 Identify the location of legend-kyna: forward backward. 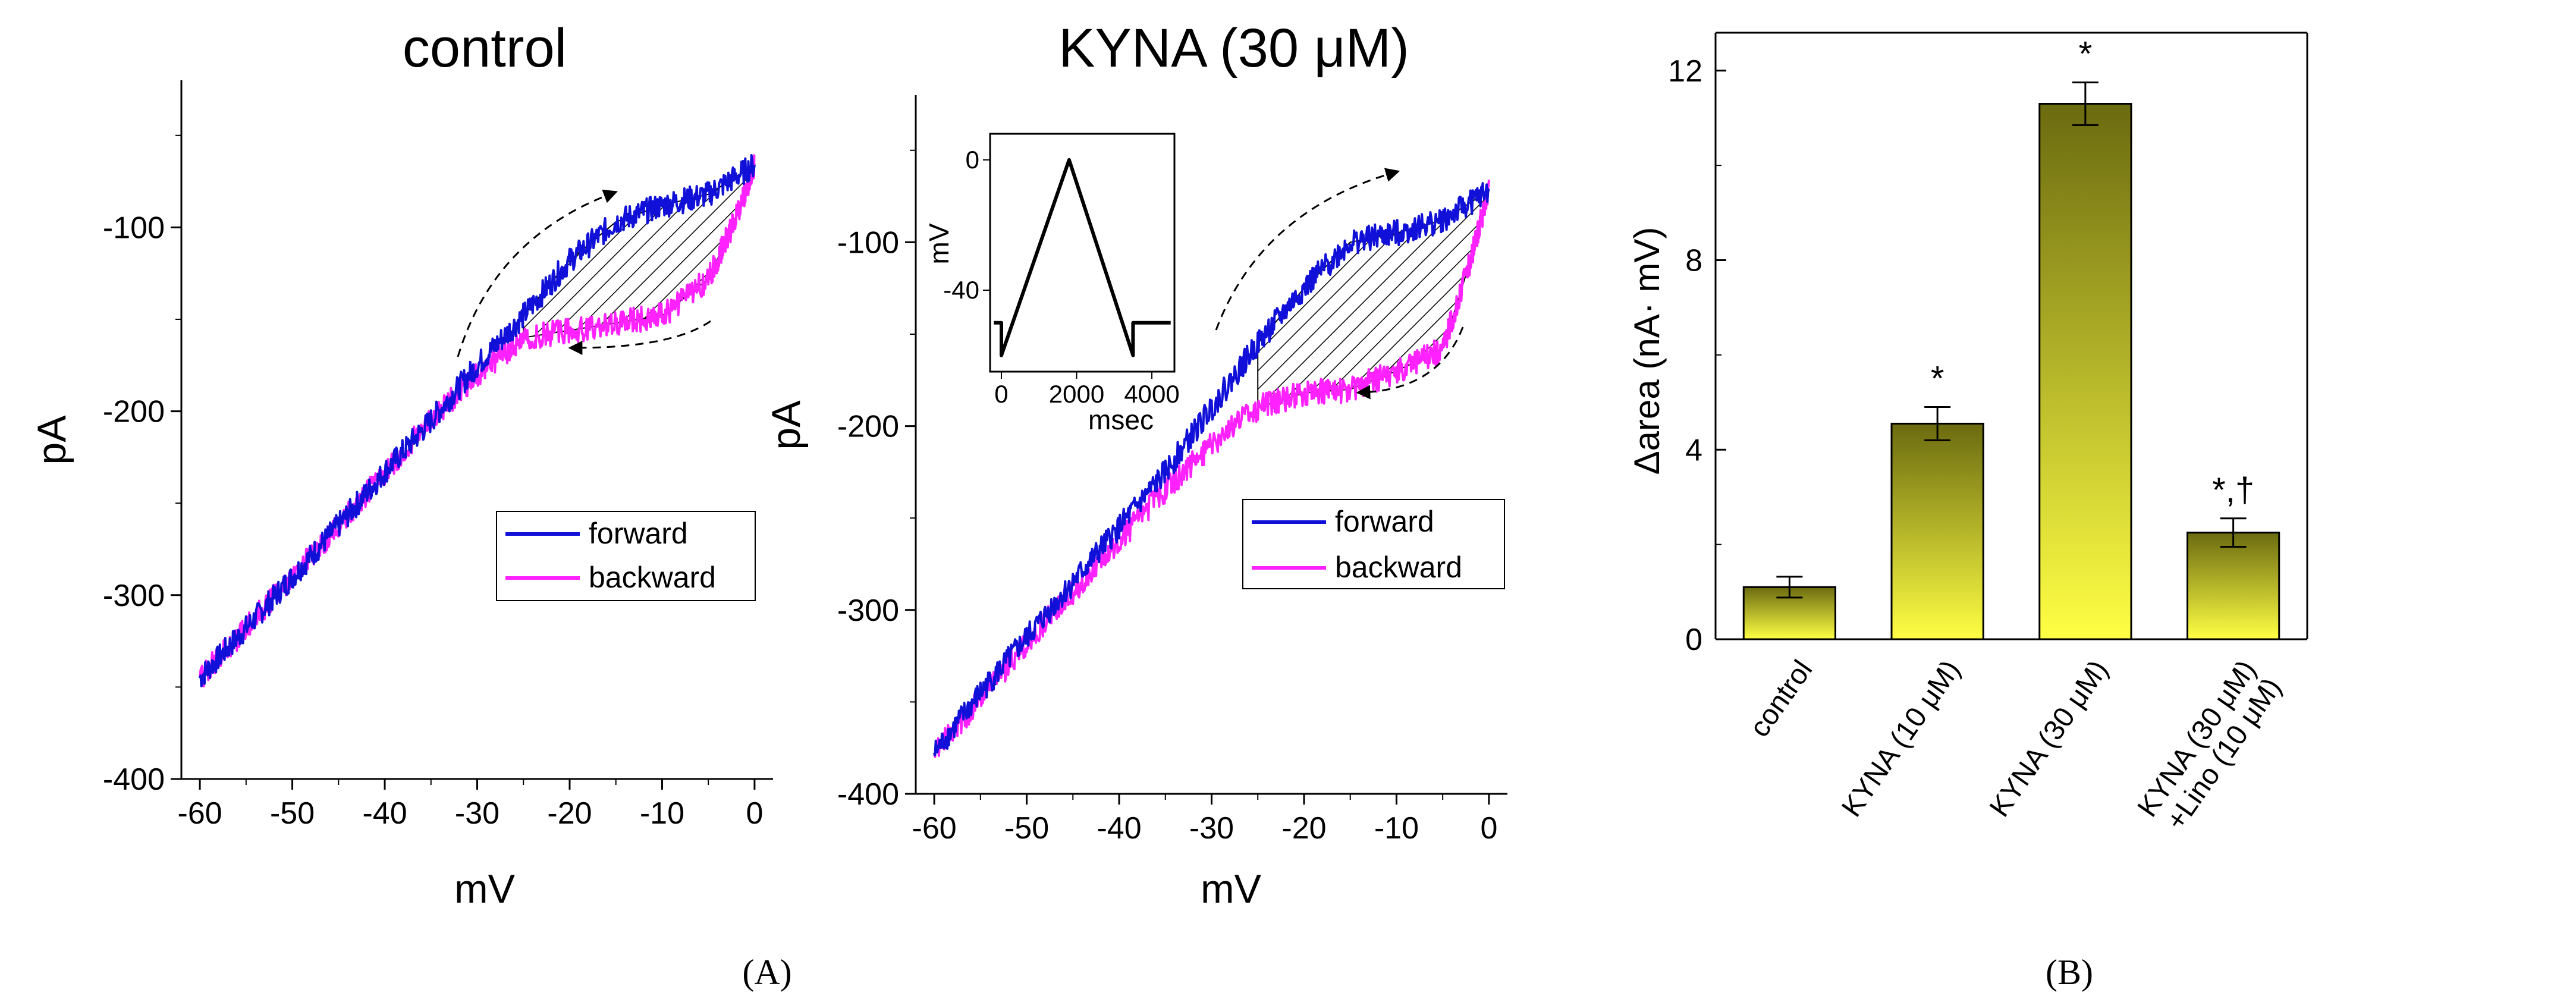
(1373, 544).